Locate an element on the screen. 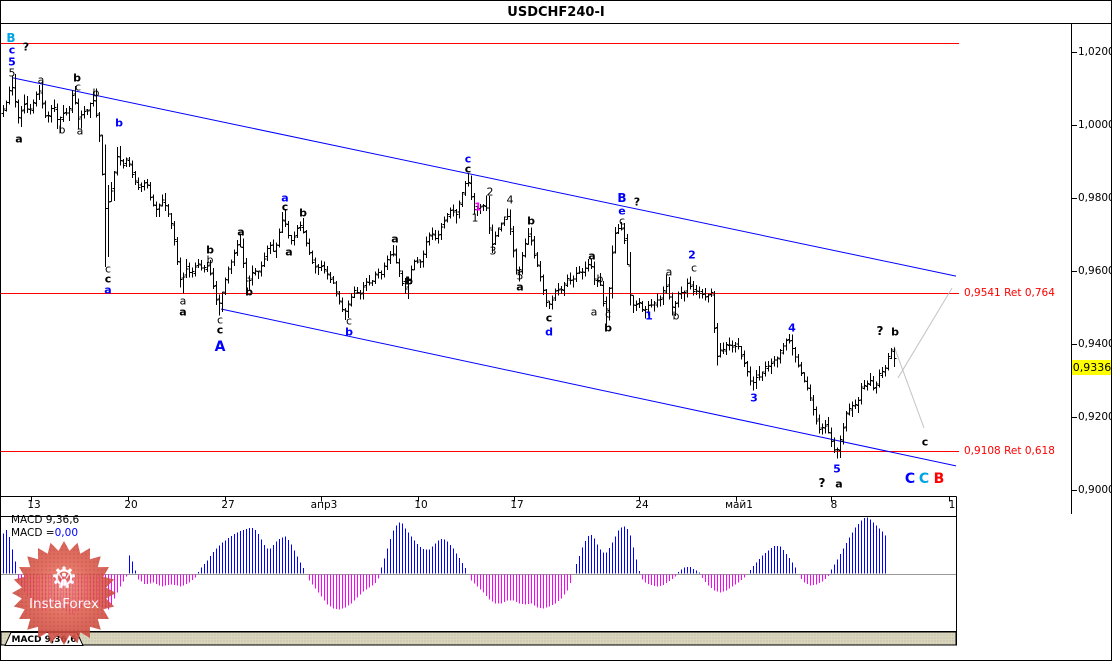 The image size is (1112, 661). logo-text: InstaForex is located at coordinates (64, 604).